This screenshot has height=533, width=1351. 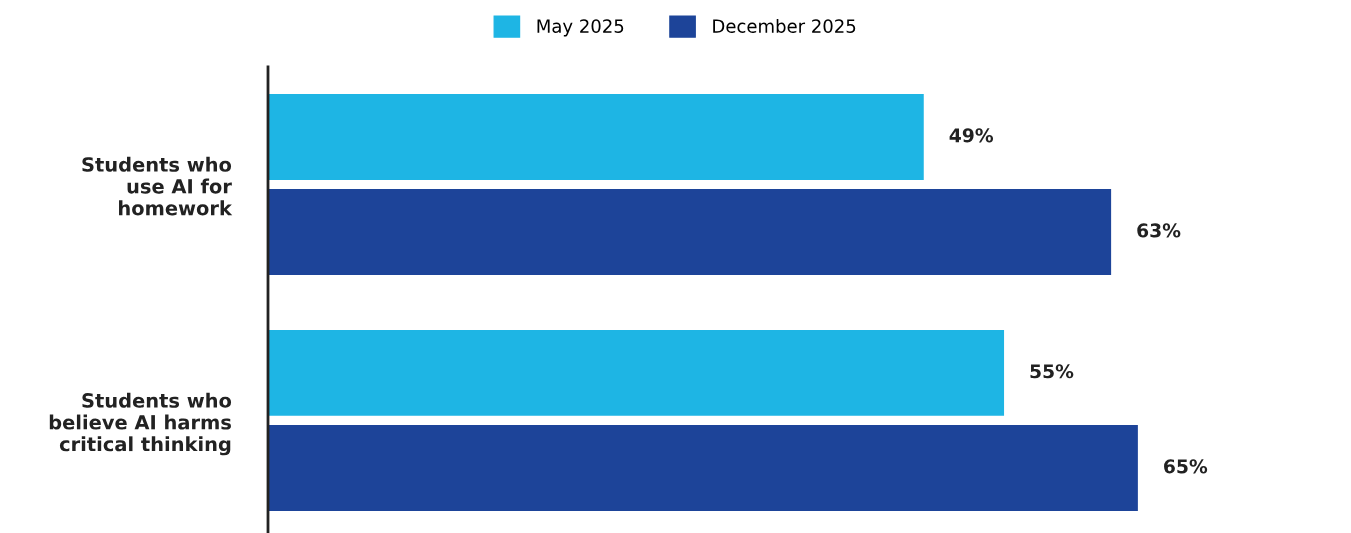 What do you see at coordinates (1159, 230) in the screenshot?
I see `data-label: 63%` at bounding box center [1159, 230].